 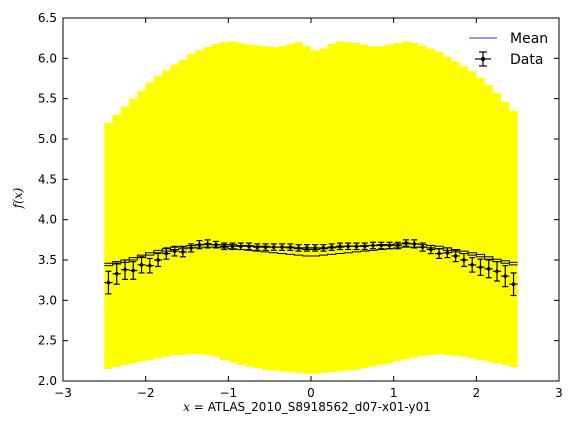 I want to click on y-tick-label: 5.0, so click(x=47, y=139).